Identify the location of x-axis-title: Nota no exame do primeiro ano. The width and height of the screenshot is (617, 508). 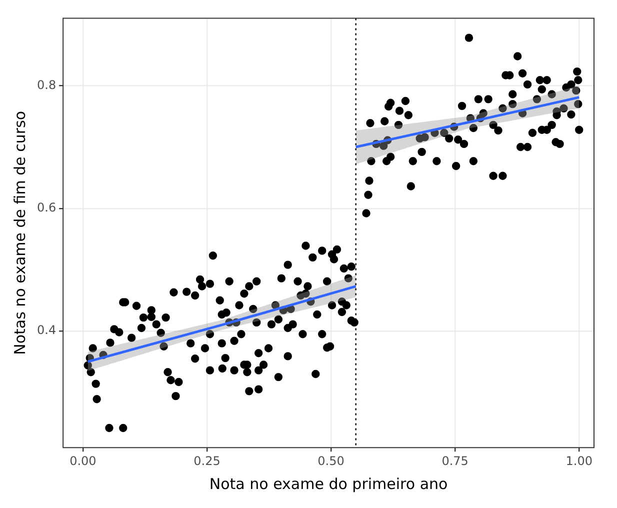
(328, 483).